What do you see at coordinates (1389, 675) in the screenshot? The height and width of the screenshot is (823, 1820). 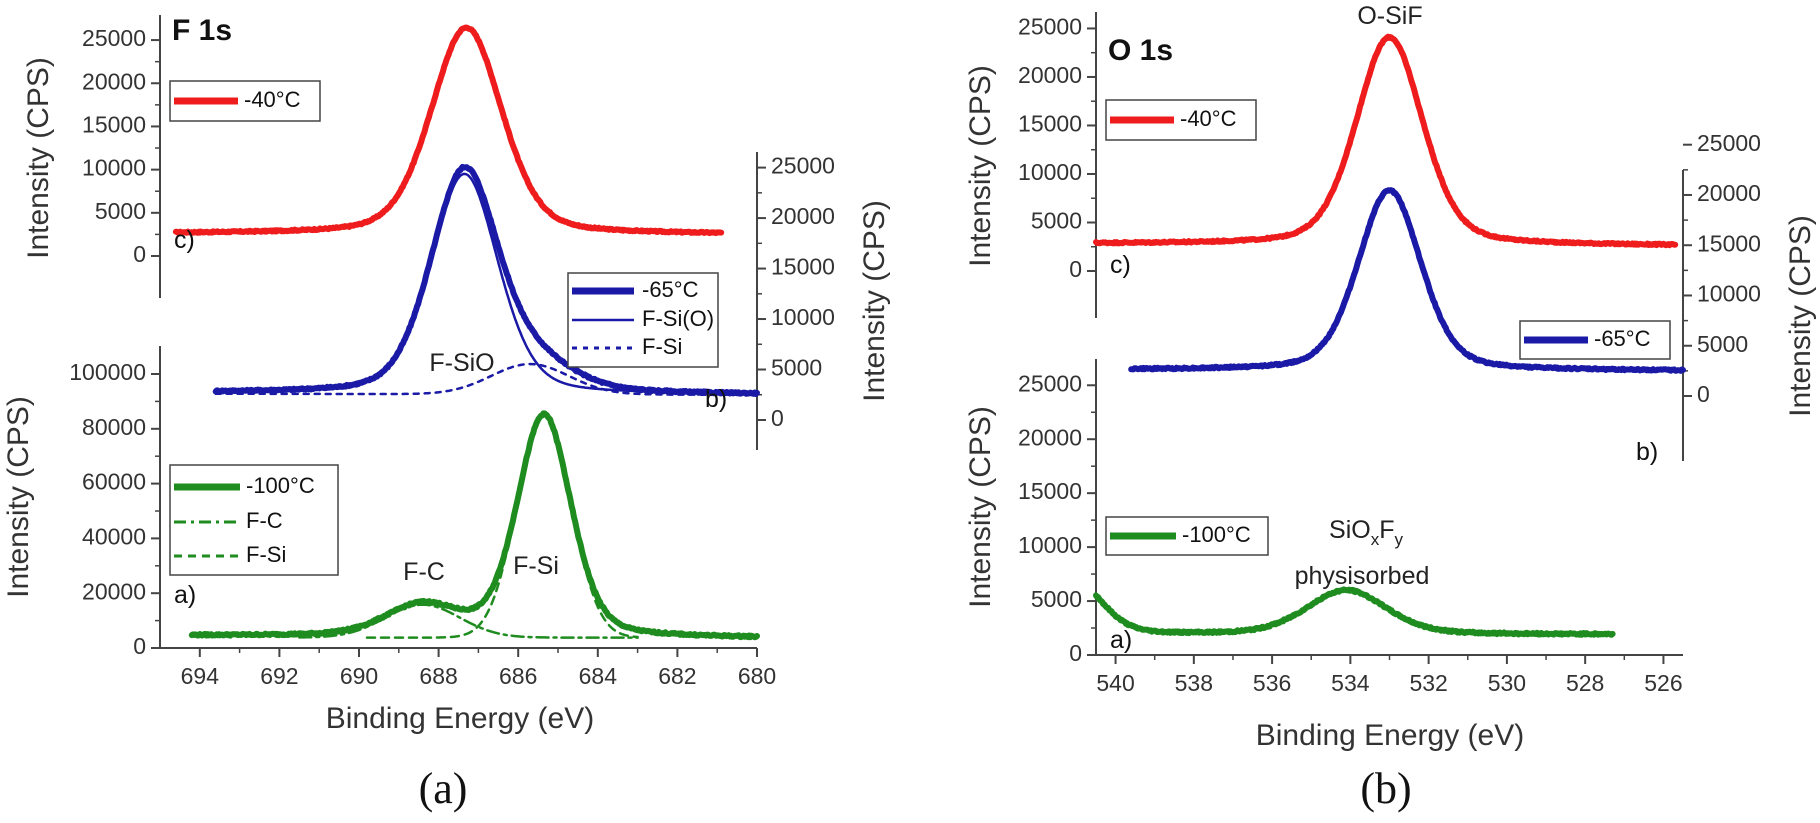 I see `b-xaxis-ticks: 540 538 536 534 532 530 528 526` at bounding box center [1389, 675].